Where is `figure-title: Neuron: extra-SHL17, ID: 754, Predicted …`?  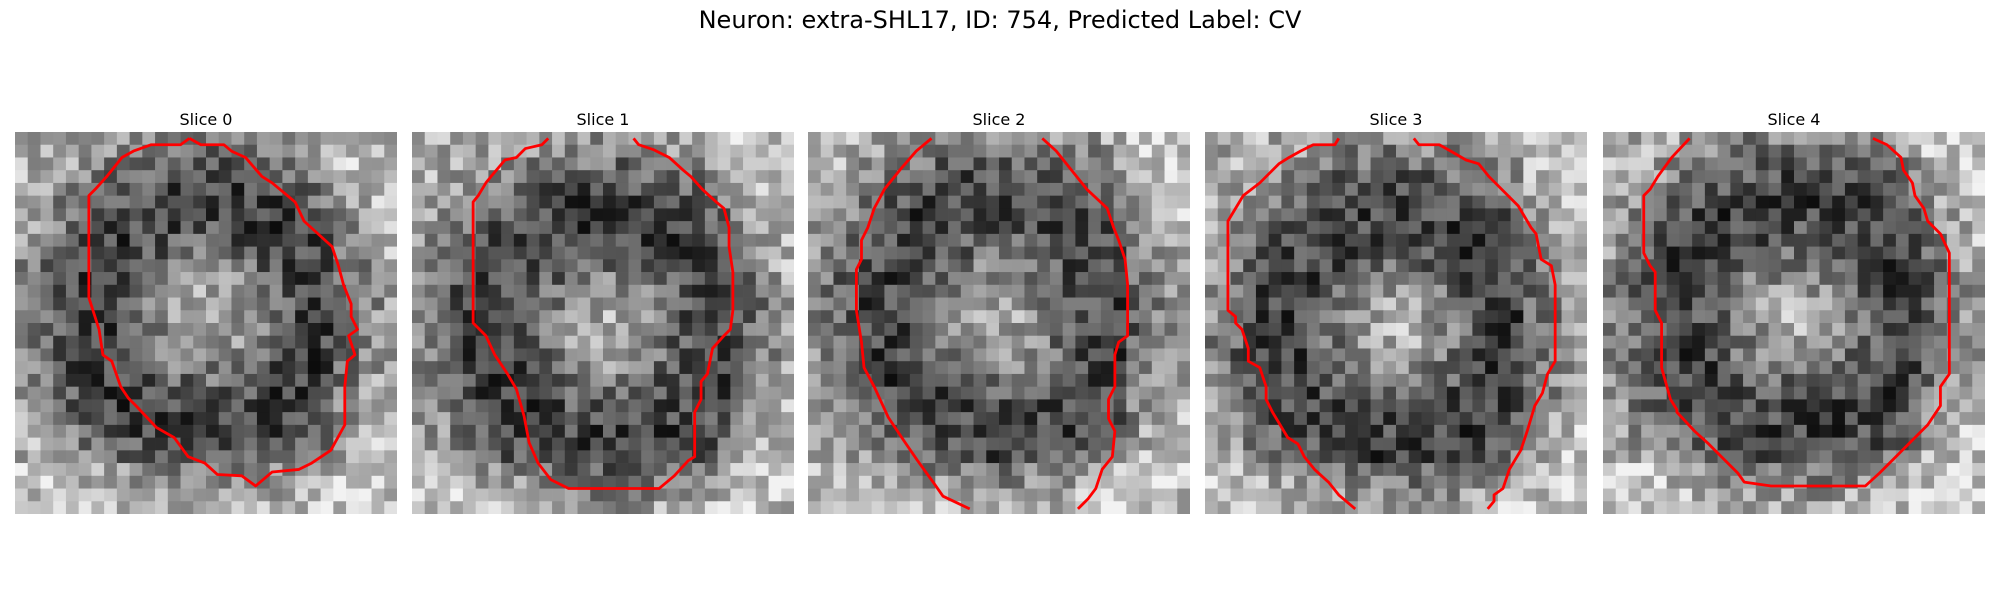 figure-title: Neuron: extra-SHL17, ID: 754, Predicted … is located at coordinates (1000, 20).